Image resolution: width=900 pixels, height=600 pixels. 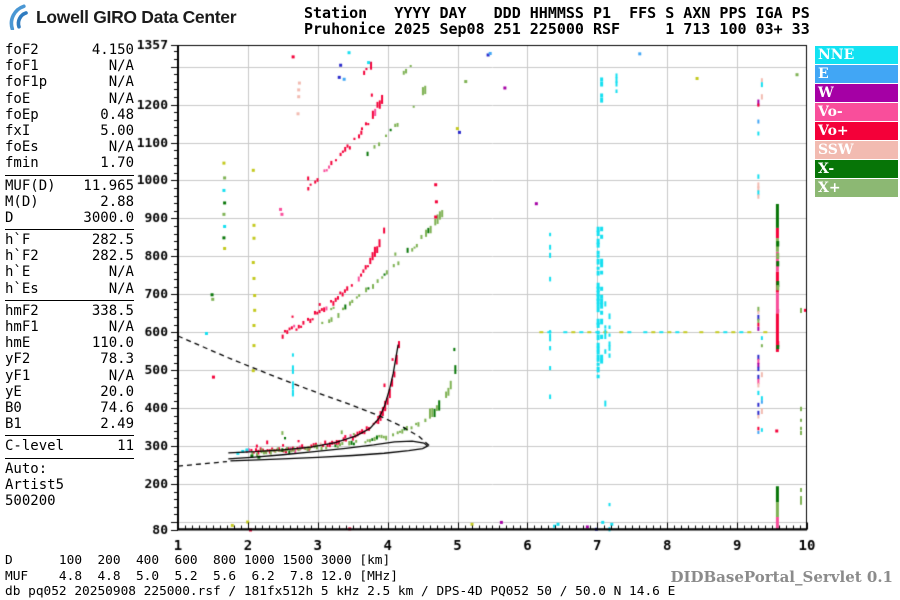 What do you see at coordinates (9, 217) in the screenshot?
I see `param-label: D` at bounding box center [9, 217].